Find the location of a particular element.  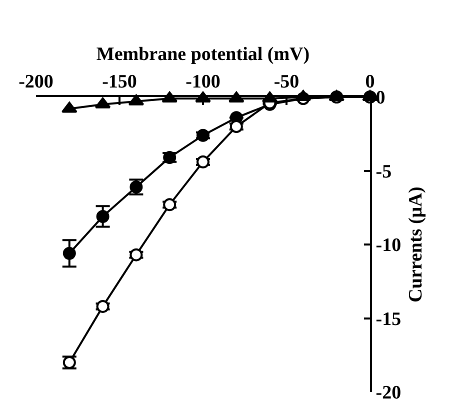

y-tick-label: 0 is located at coordinates (381, 98).